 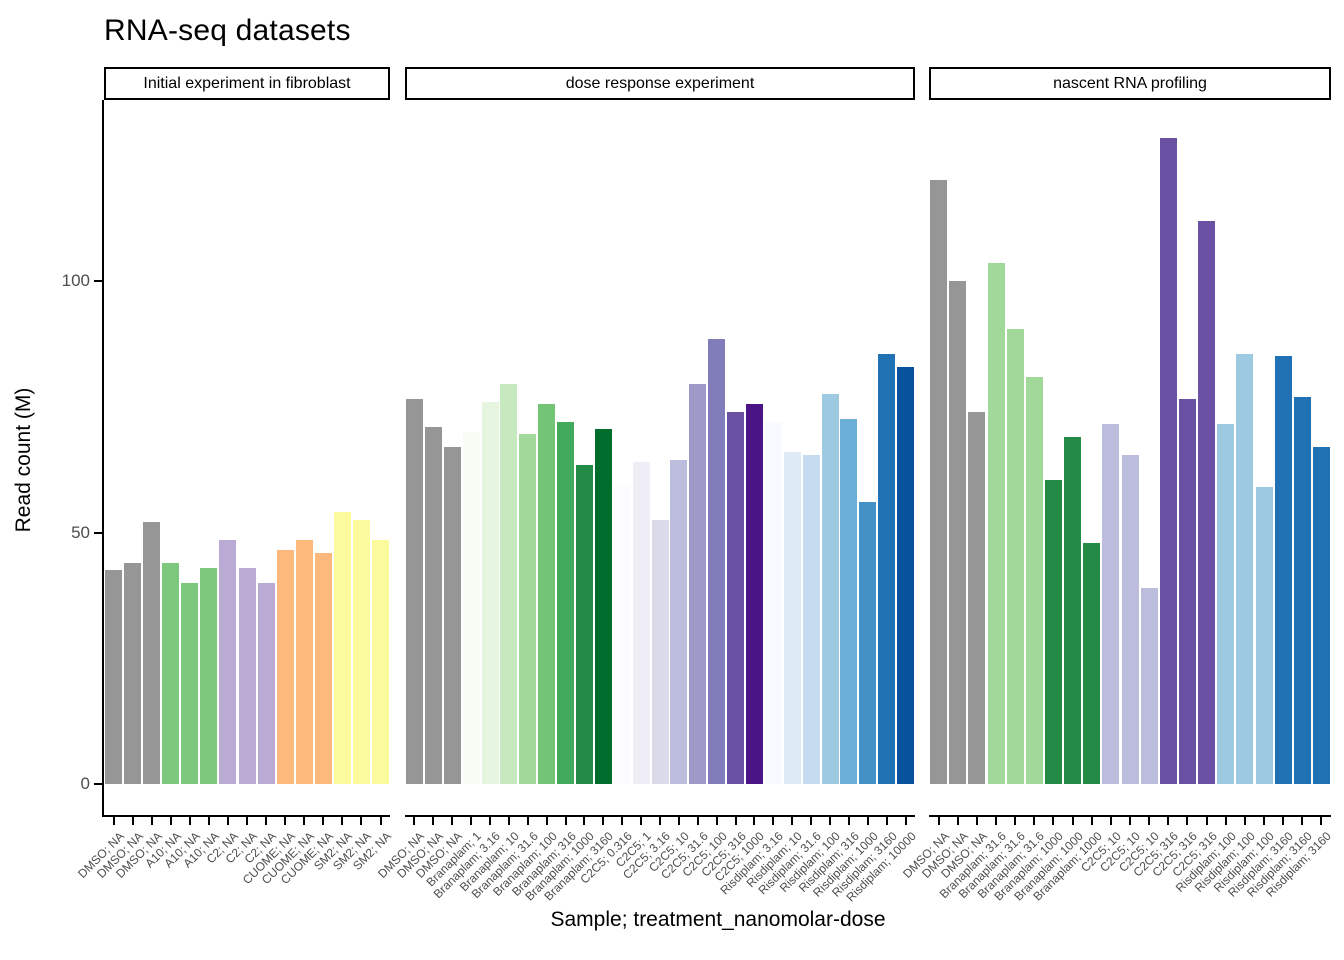 What do you see at coordinates (75, 280) in the screenshot?
I see `y-axis-tick-label: 100` at bounding box center [75, 280].